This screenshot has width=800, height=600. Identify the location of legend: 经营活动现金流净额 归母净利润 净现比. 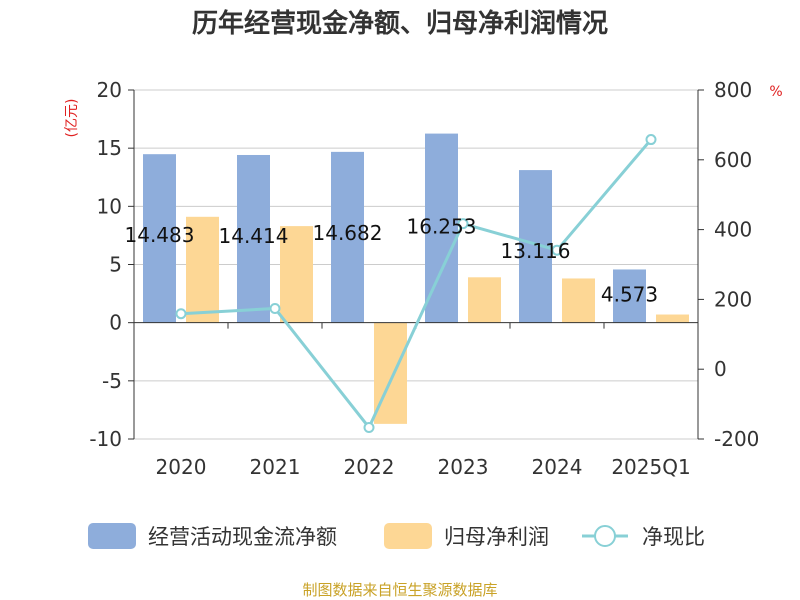
(396, 536).